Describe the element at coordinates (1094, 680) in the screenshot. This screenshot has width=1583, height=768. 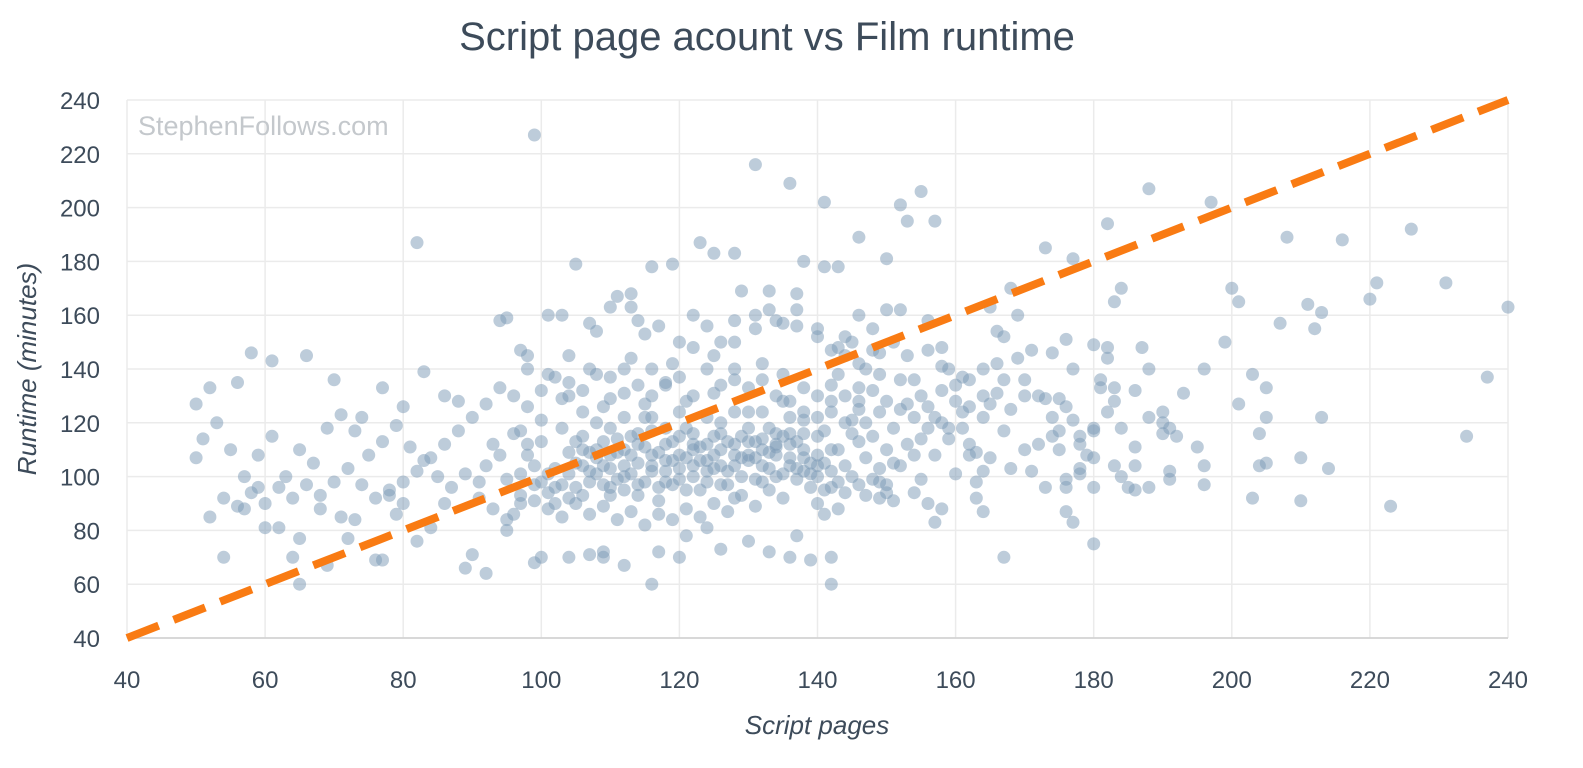
I see `x-tick-label: 180` at that location.